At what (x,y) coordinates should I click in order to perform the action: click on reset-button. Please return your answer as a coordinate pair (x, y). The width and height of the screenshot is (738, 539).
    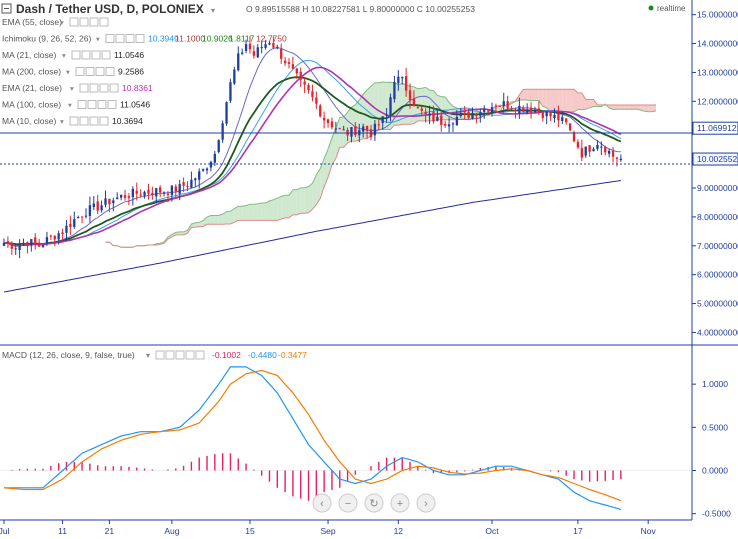
    Looking at the image, I should click on (374, 503).